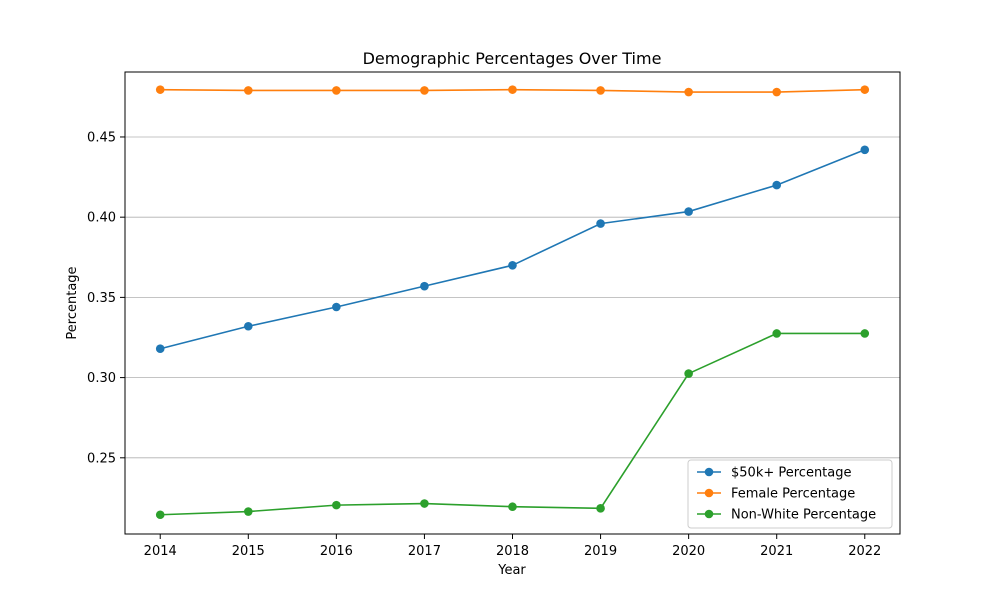  I want to click on y-tick-label: 0.45, so click(101, 137).